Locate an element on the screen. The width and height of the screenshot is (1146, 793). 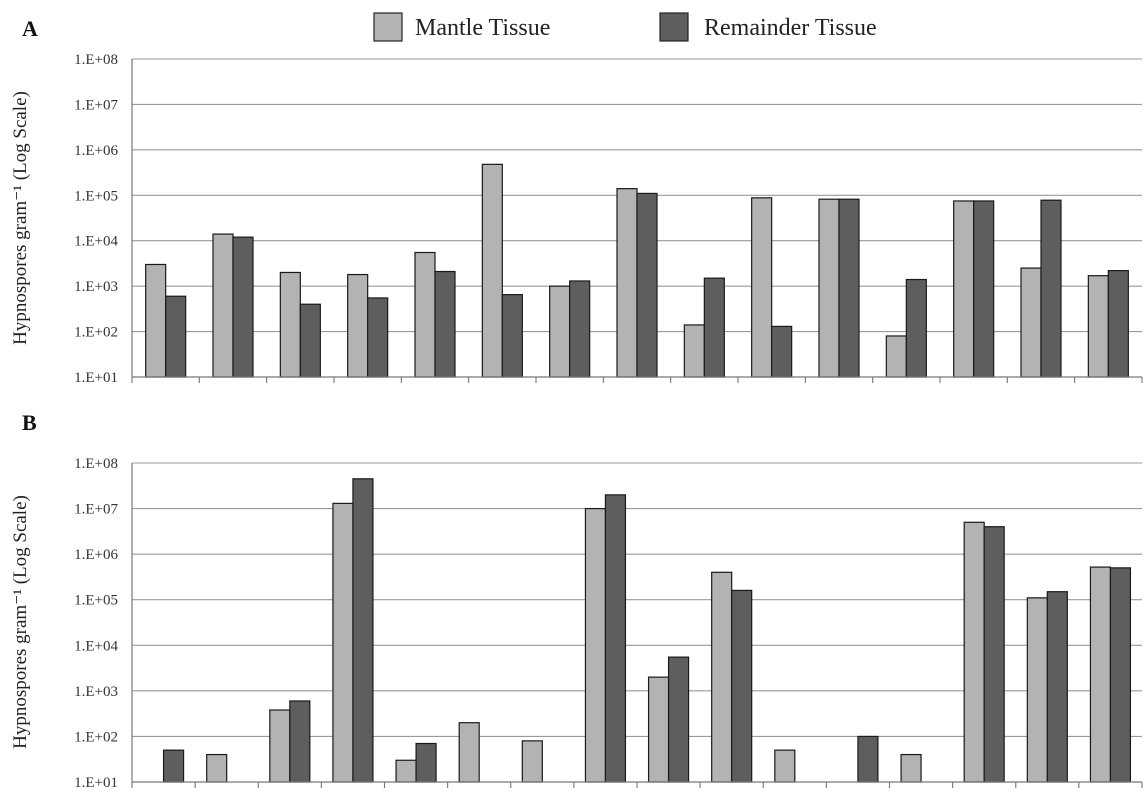
chart-a-y-tick-label: 1.E+06 is located at coordinates (96, 151).